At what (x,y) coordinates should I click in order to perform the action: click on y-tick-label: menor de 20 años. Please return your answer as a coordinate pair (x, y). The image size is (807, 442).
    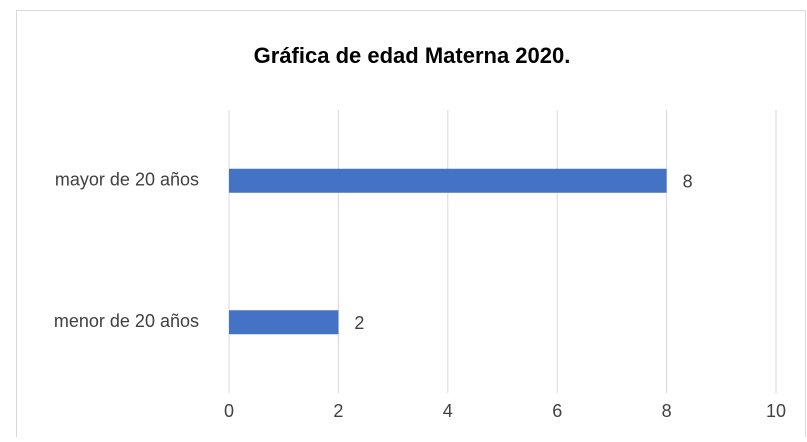
    Looking at the image, I should click on (126, 321).